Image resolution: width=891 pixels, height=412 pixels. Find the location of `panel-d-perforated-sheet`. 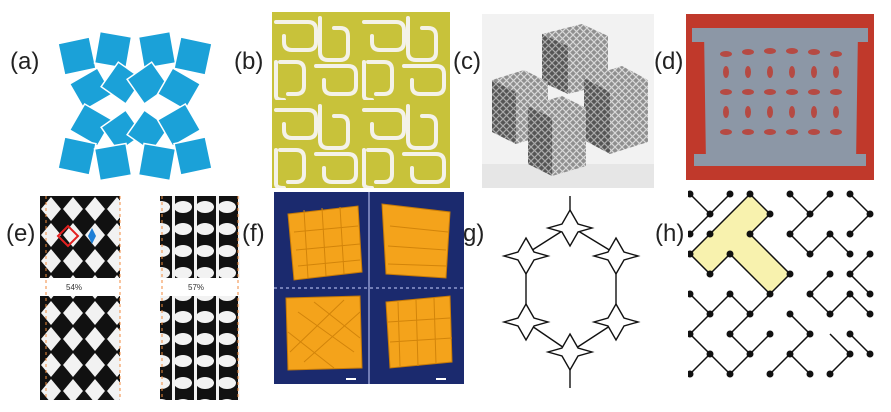

panel-d-perforated-sheet is located at coordinates (780, 97).